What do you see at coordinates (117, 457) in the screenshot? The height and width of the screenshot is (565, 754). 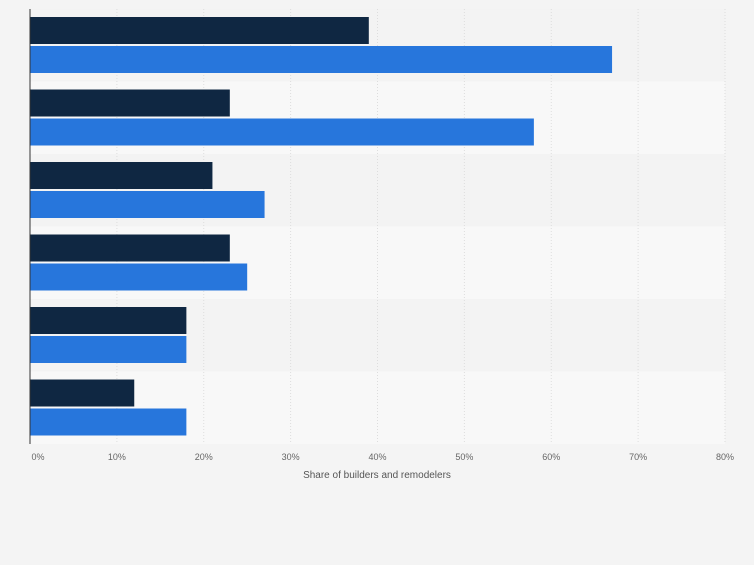 I see `x-tick-label: 10%` at bounding box center [117, 457].